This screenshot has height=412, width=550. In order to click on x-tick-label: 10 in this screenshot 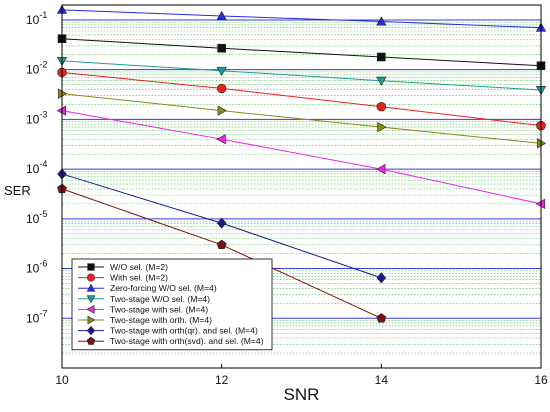, I will do `click(62, 380)`.